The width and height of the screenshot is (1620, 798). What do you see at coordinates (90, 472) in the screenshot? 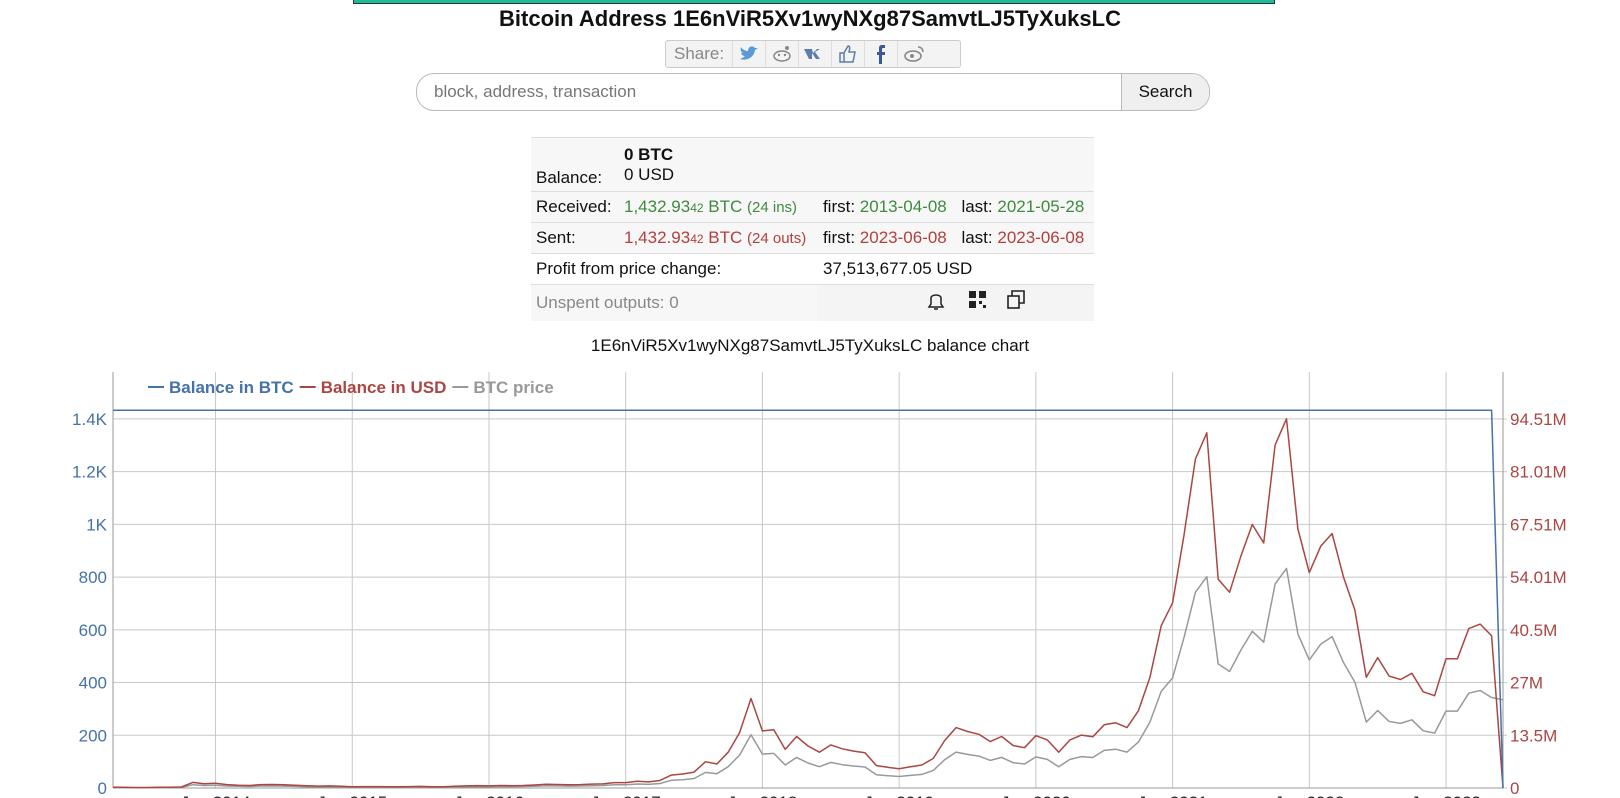
I see `y-tick-label: 1.2K` at bounding box center [90, 472].